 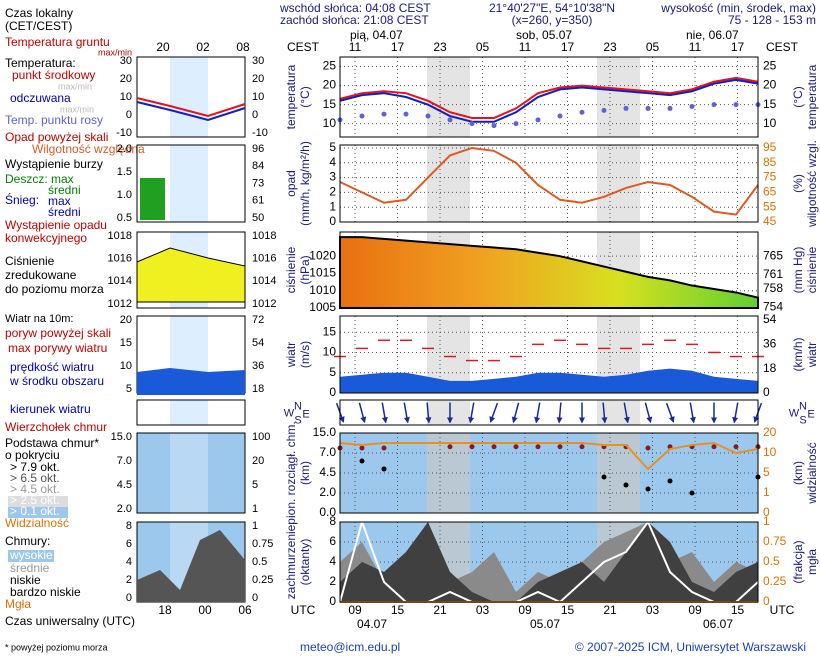 I want to click on legend-tick: 36, so click(x=258, y=366).